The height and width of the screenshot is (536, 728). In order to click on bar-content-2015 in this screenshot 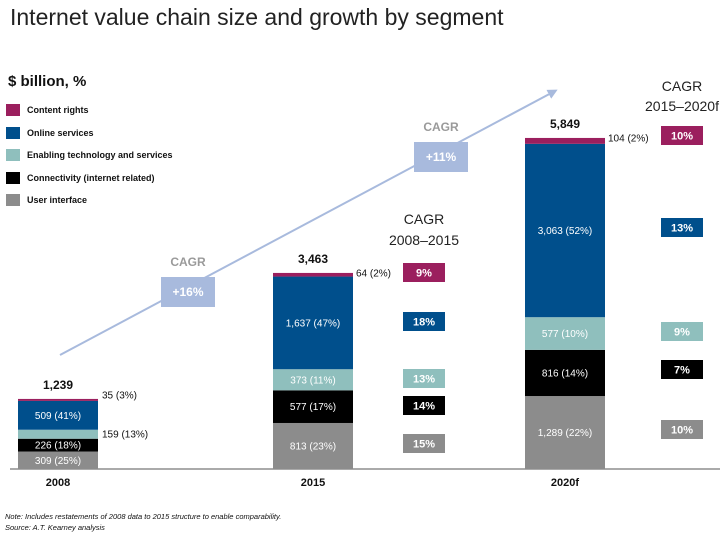, I will do `click(313, 274)`.